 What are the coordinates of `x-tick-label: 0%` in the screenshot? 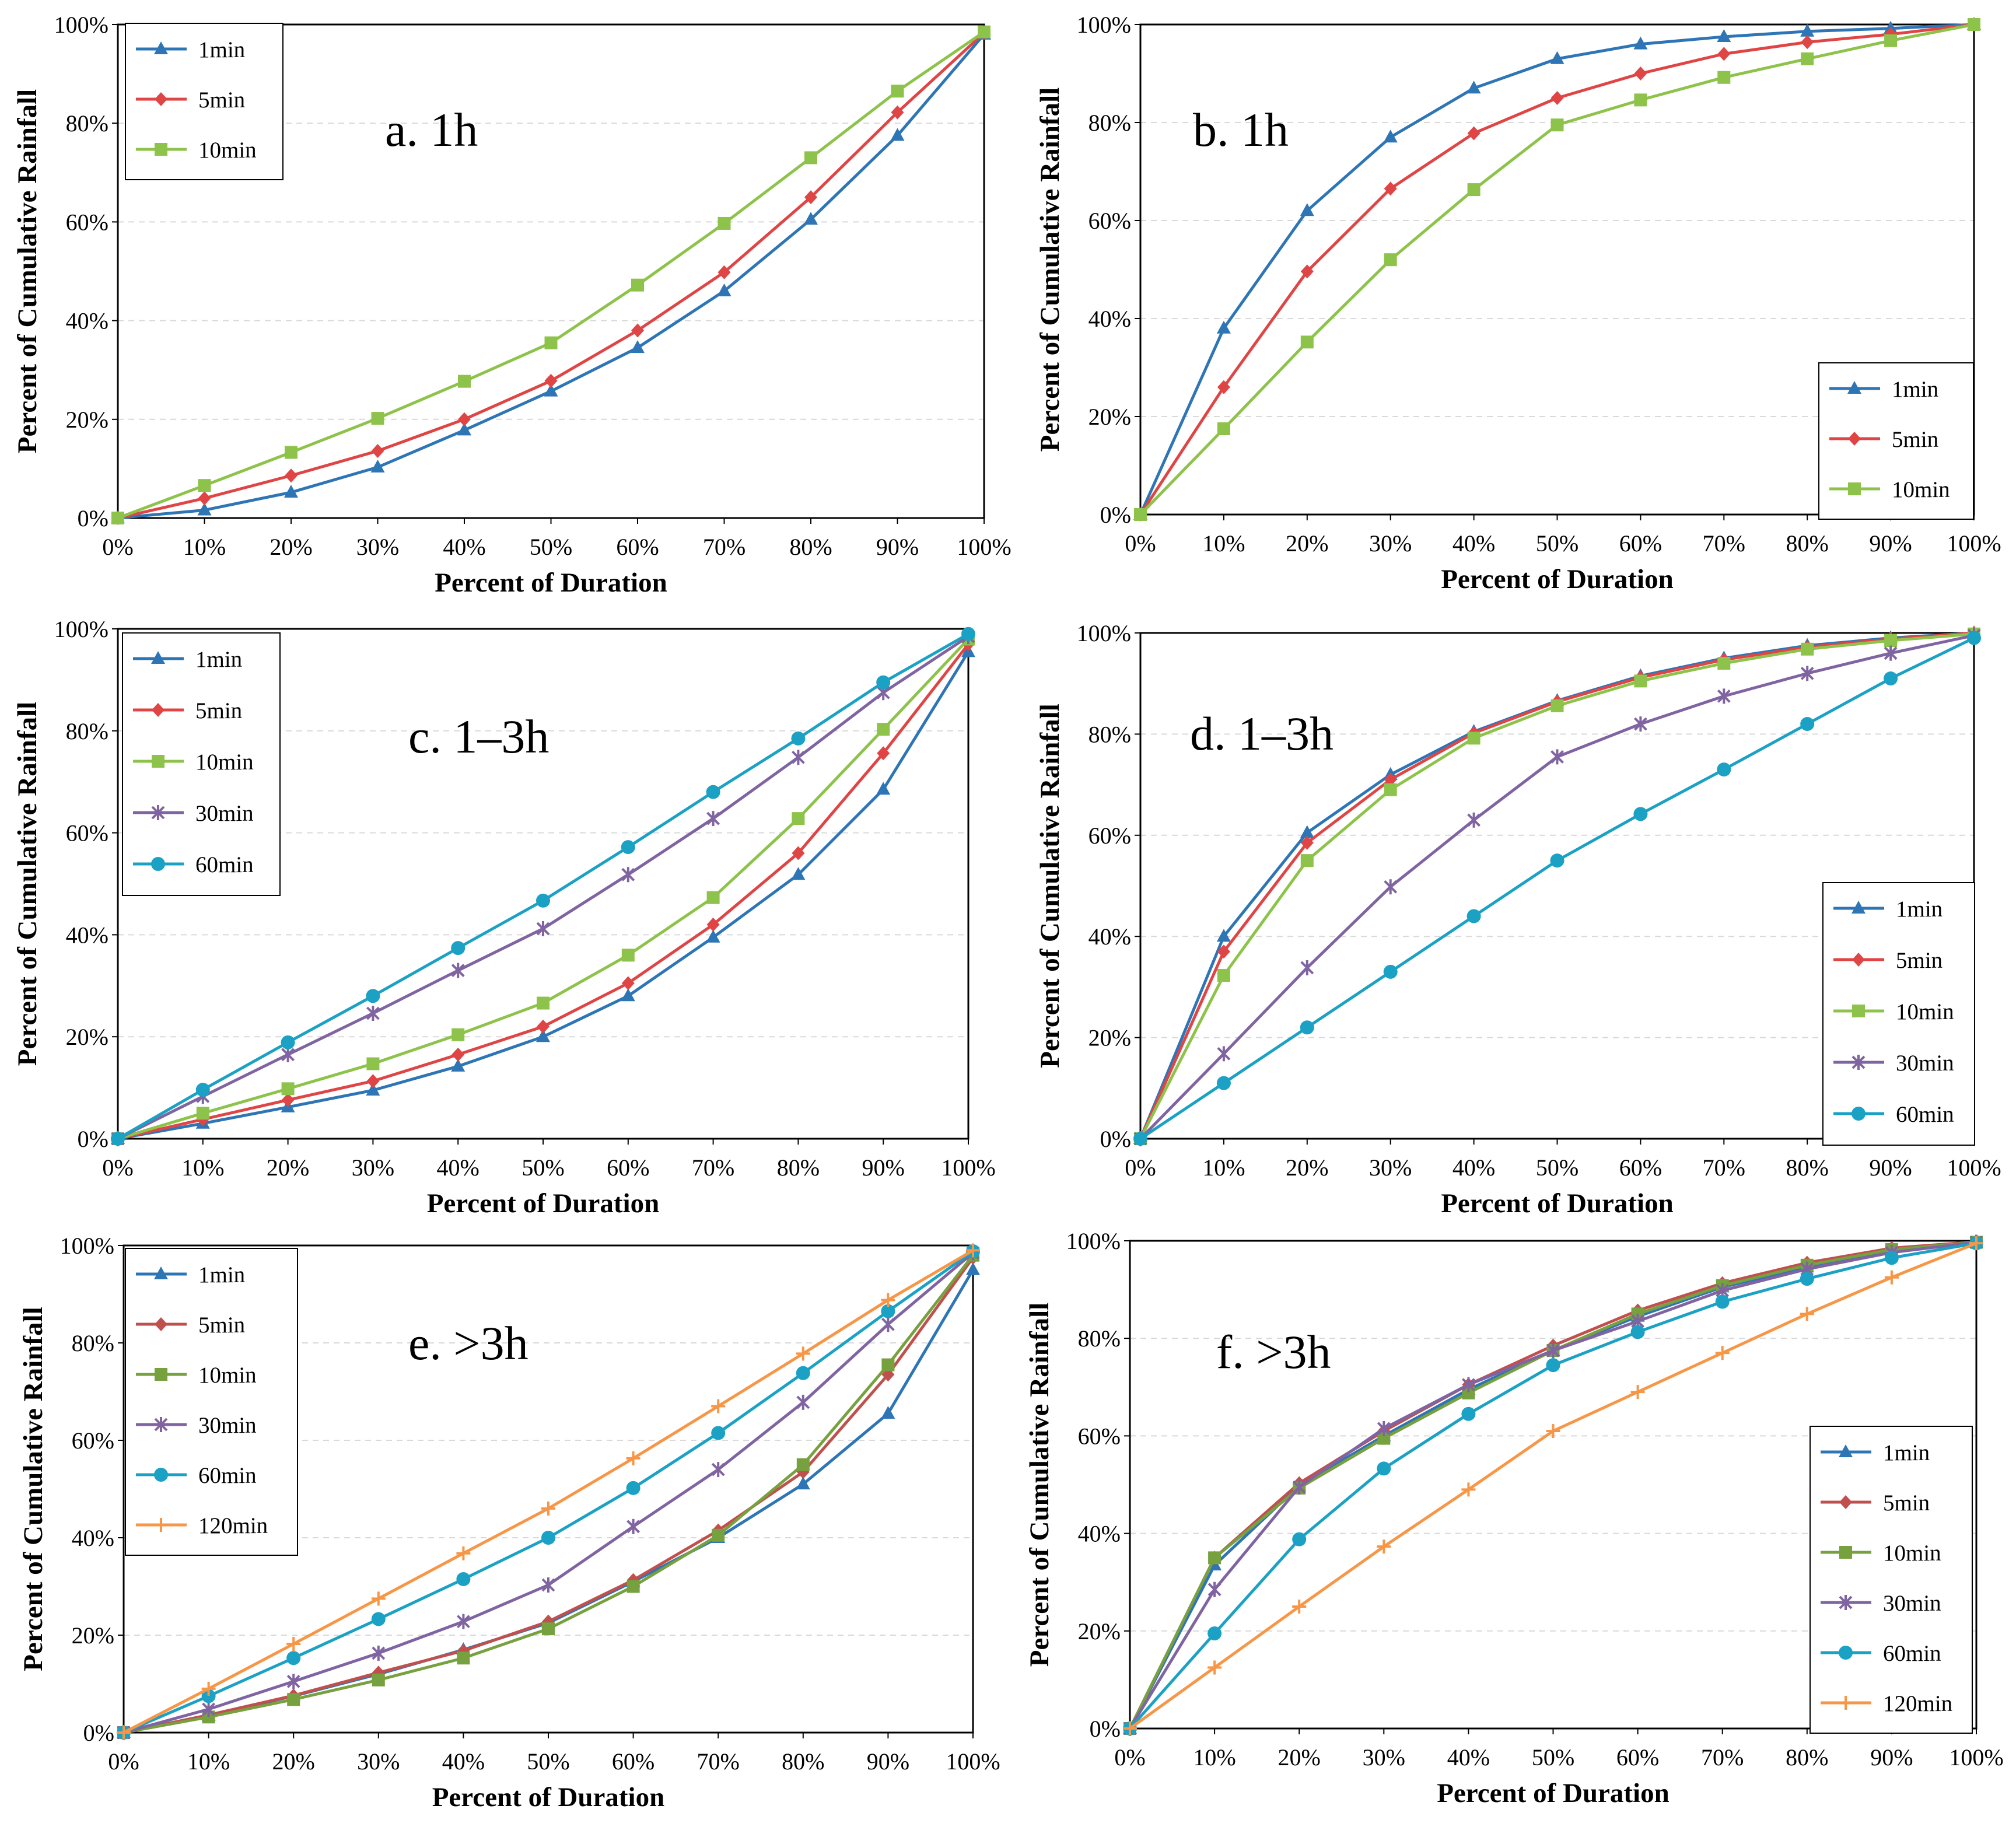 It's located at (1129, 1757).